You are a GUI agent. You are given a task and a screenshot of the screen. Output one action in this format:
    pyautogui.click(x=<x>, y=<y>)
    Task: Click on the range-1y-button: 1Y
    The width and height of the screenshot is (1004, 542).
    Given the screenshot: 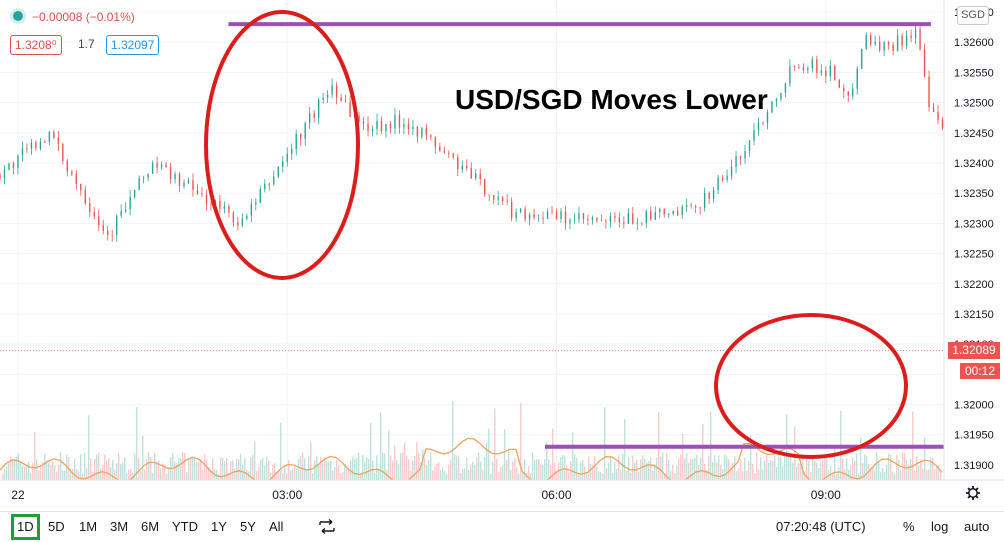 What is the action you would take?
    pyautogui.click(x=219, y=526)
    